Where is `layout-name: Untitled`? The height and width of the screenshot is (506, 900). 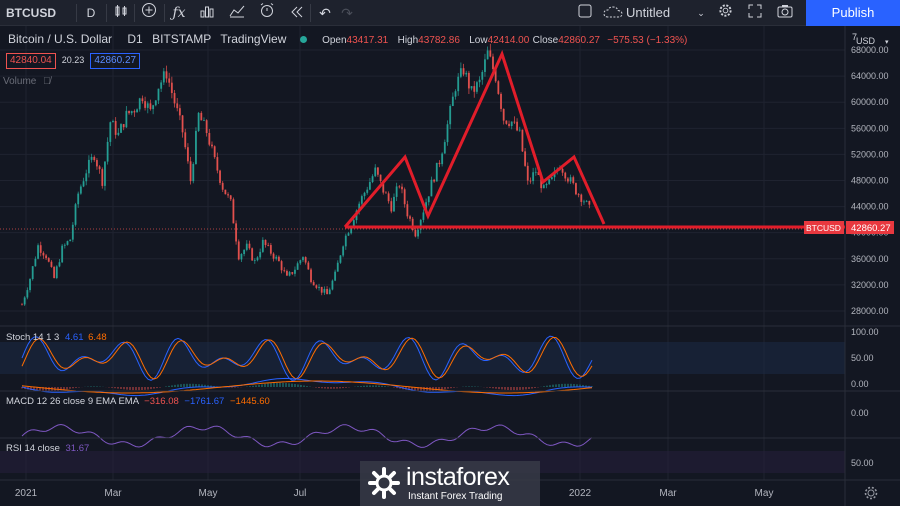 layout-name: Untitled is located at coordinates (648, 12).